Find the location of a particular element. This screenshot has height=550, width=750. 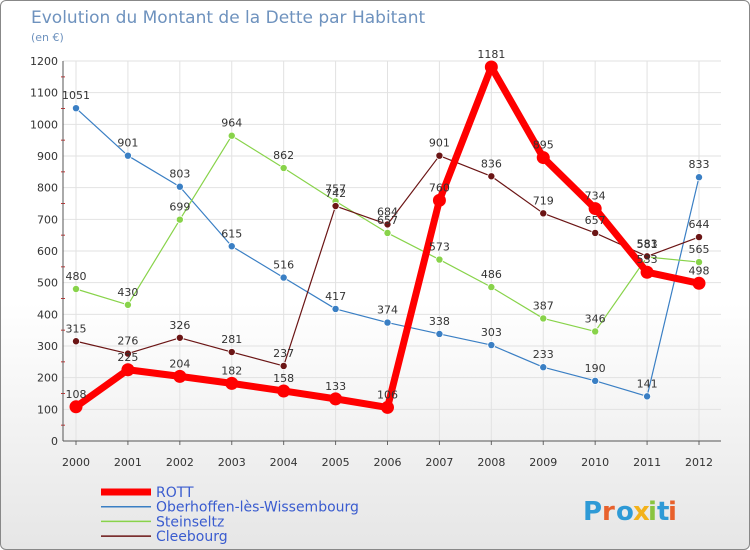

y-tick-label: 700 is located at coordinates (47, 219).